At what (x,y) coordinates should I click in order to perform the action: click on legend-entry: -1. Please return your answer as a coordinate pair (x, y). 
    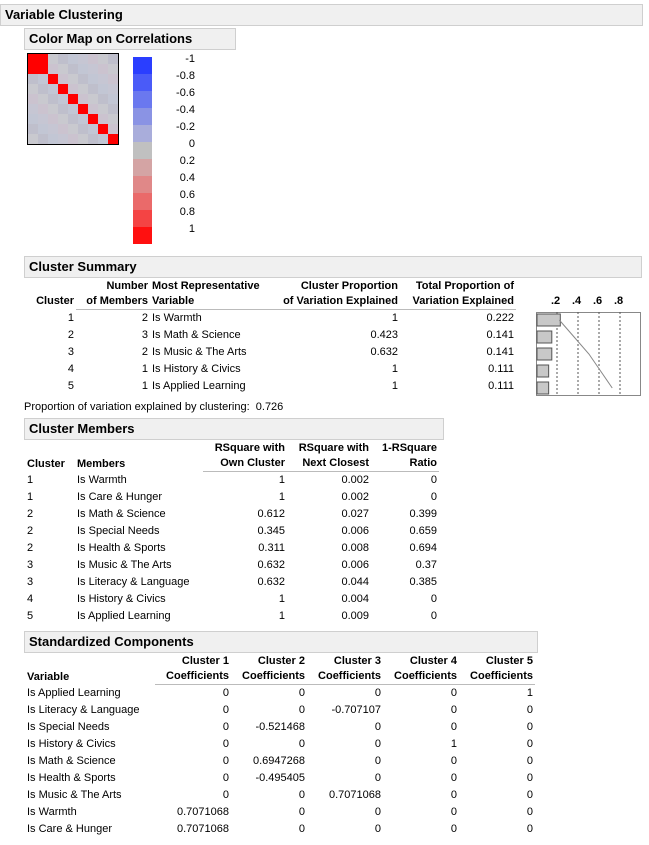
    Looking at the image, I should click on (168, 63).